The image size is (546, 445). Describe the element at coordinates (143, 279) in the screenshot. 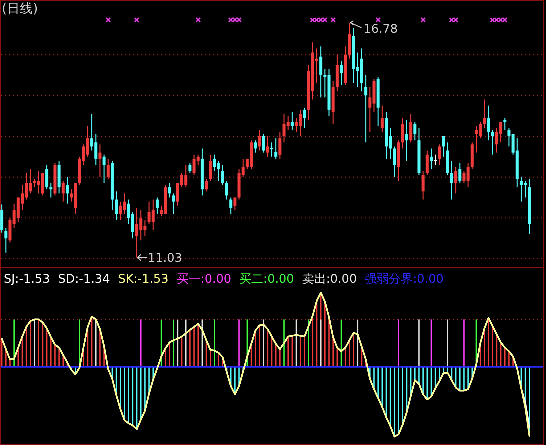

I see `text: SK:-1.53` at that location.